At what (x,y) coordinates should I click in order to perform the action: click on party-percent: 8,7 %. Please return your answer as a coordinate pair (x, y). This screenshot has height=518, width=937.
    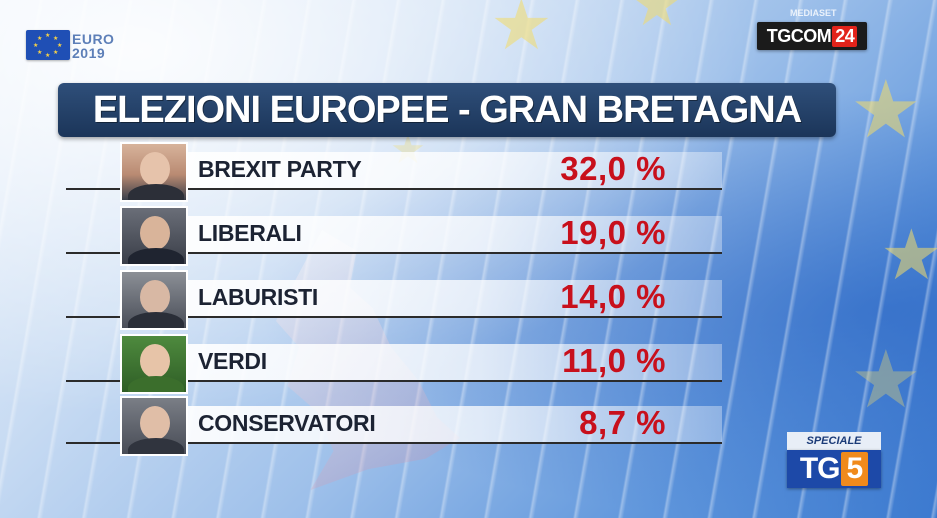
    Looking at the image, I should click on (622, 422).